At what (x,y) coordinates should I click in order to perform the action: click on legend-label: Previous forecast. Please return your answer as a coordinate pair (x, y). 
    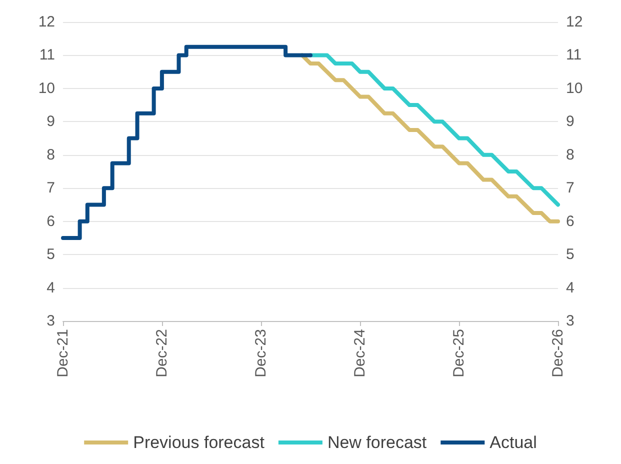
    Looking at the image, I should click on (199, 442).